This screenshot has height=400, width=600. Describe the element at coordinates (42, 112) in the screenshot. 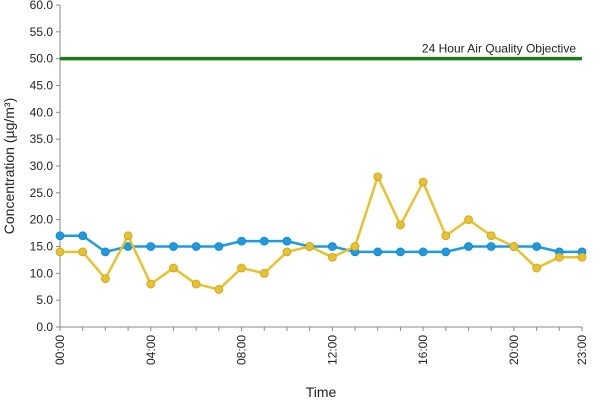

I see `y-tick-label: 40.0` at that location.